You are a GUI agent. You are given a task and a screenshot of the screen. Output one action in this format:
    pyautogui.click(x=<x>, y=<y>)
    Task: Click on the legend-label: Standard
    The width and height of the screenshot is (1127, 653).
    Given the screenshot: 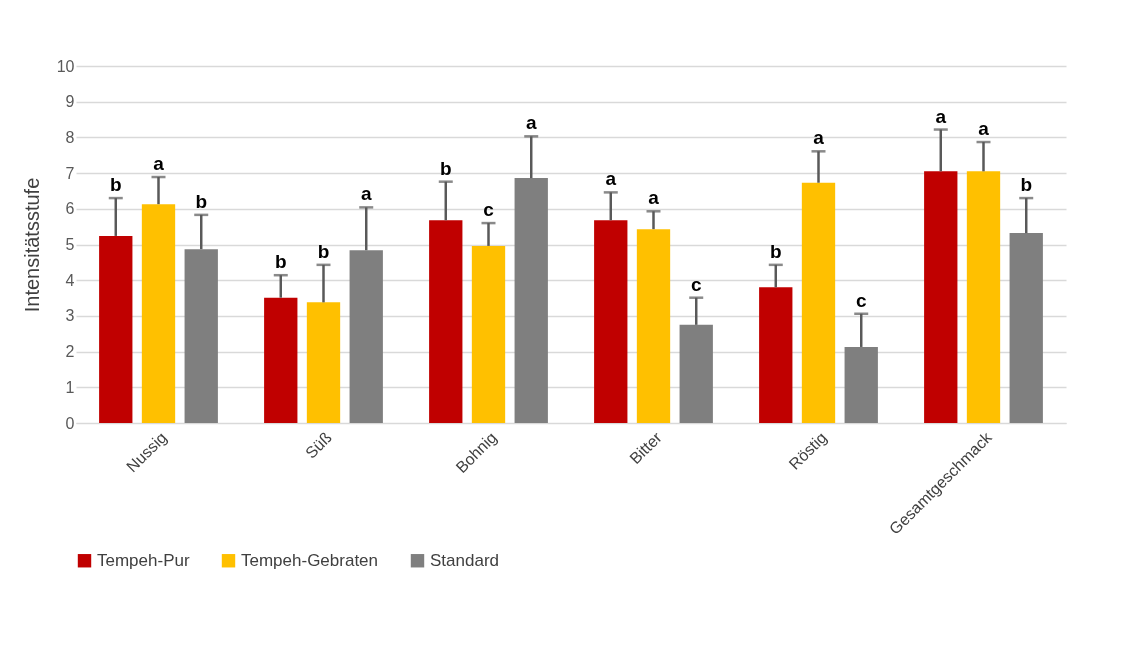 What is the action you would take?
    pyautogui.click(x=464, y=560)
    